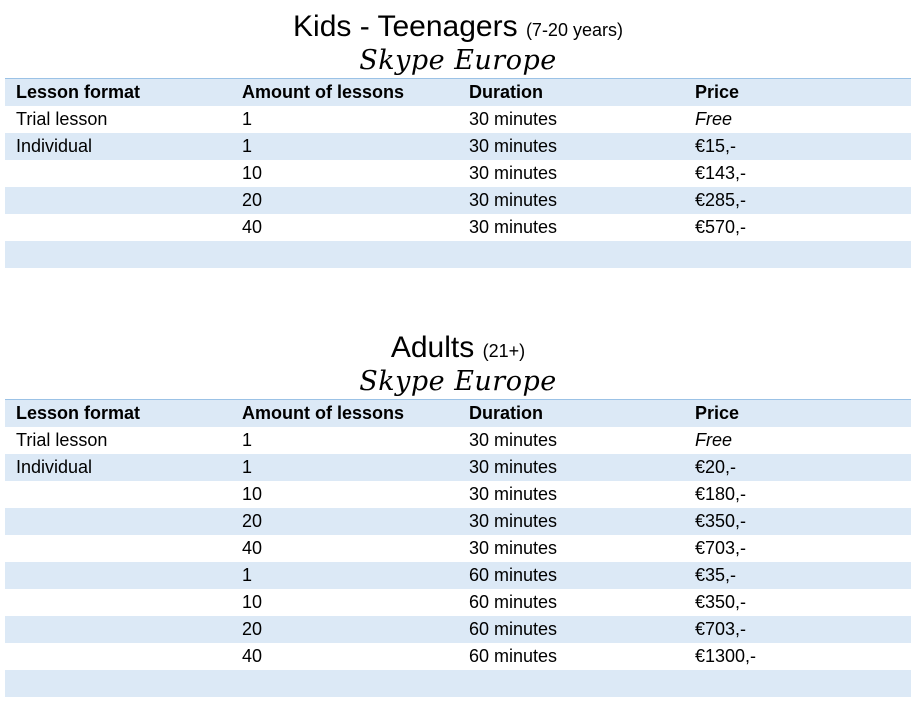 This screenshot has height=717, width=917. What do you see at coordinates (716, 146) in the screenshot?
I see `cell-price: €15,-` at bounding box center [716, 146].